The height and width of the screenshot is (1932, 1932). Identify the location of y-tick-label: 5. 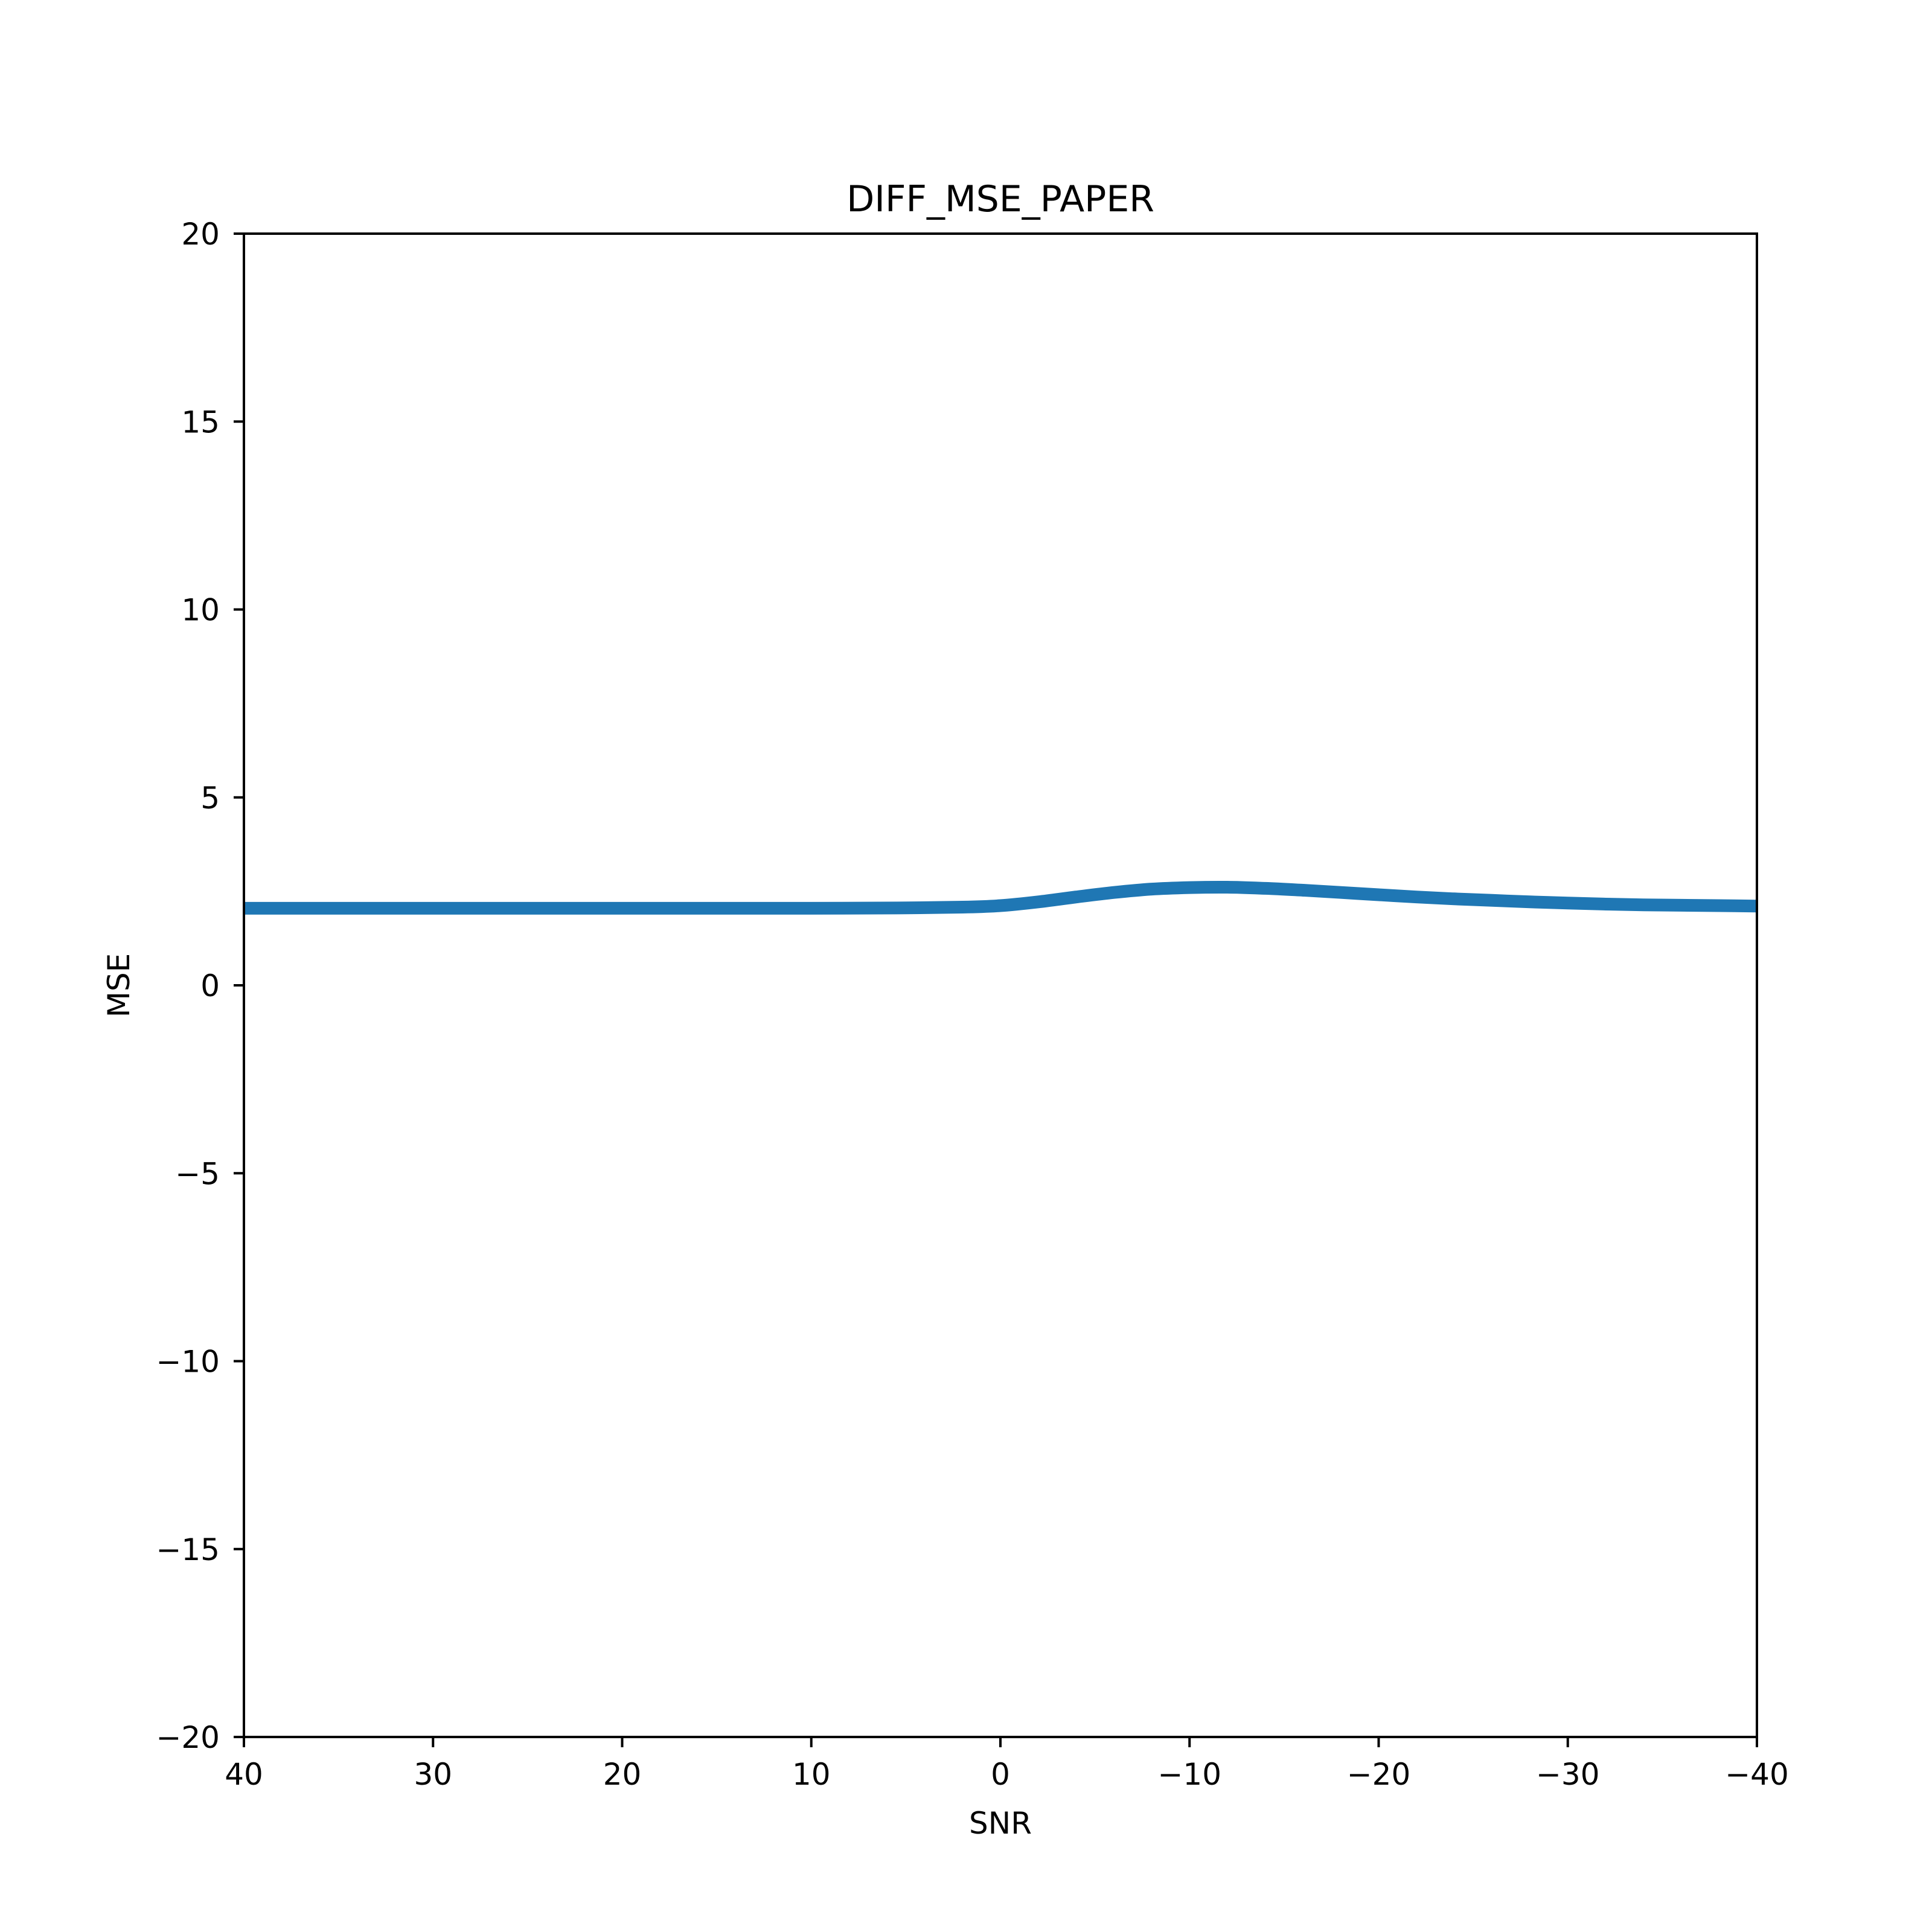
(210, 798).